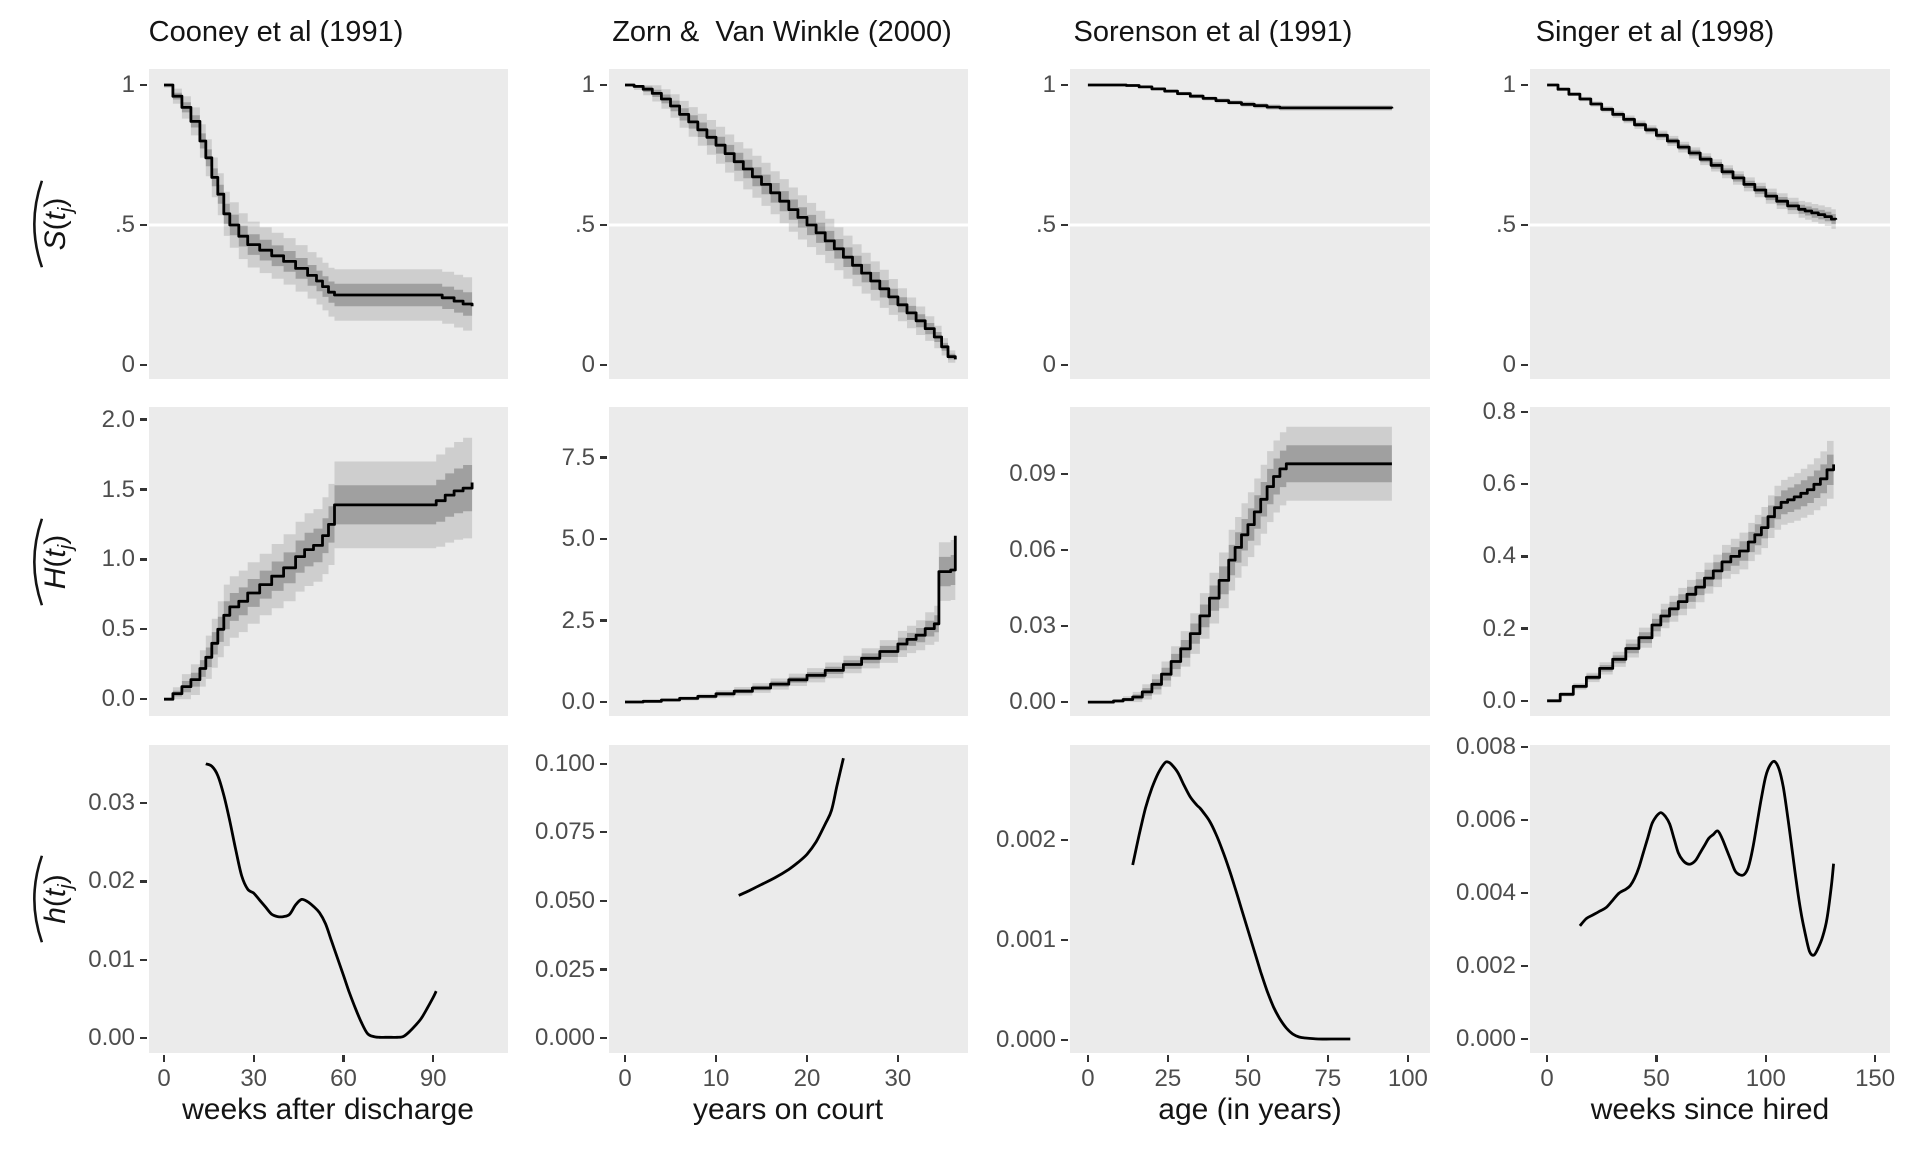 The height and width of the screenshot is (1152, 1920). I want to click on row-label-hazard: h(tj), so click(55, 899).